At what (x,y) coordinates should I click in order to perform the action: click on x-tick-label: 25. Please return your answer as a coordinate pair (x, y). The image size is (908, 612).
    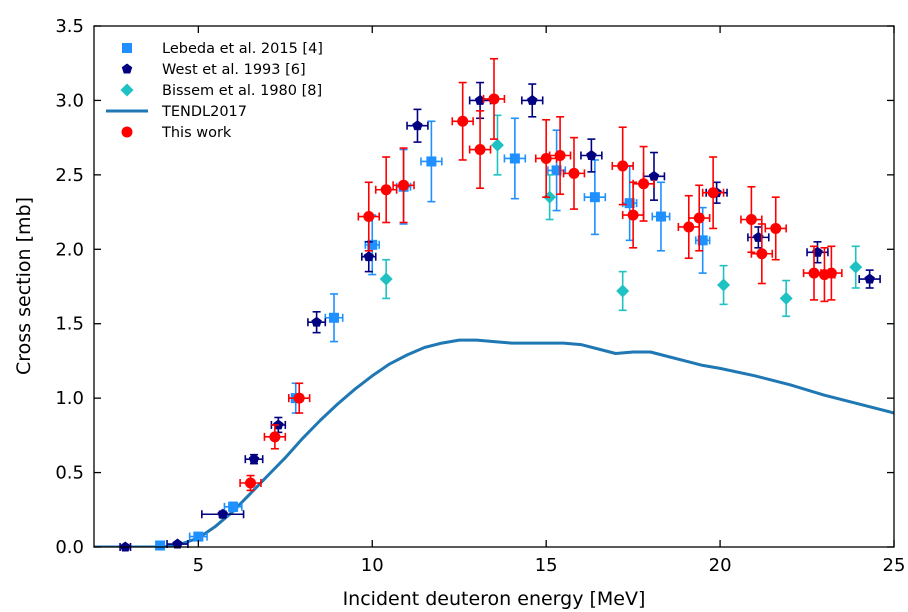
    Looking at the image, I should click on (894, 565).